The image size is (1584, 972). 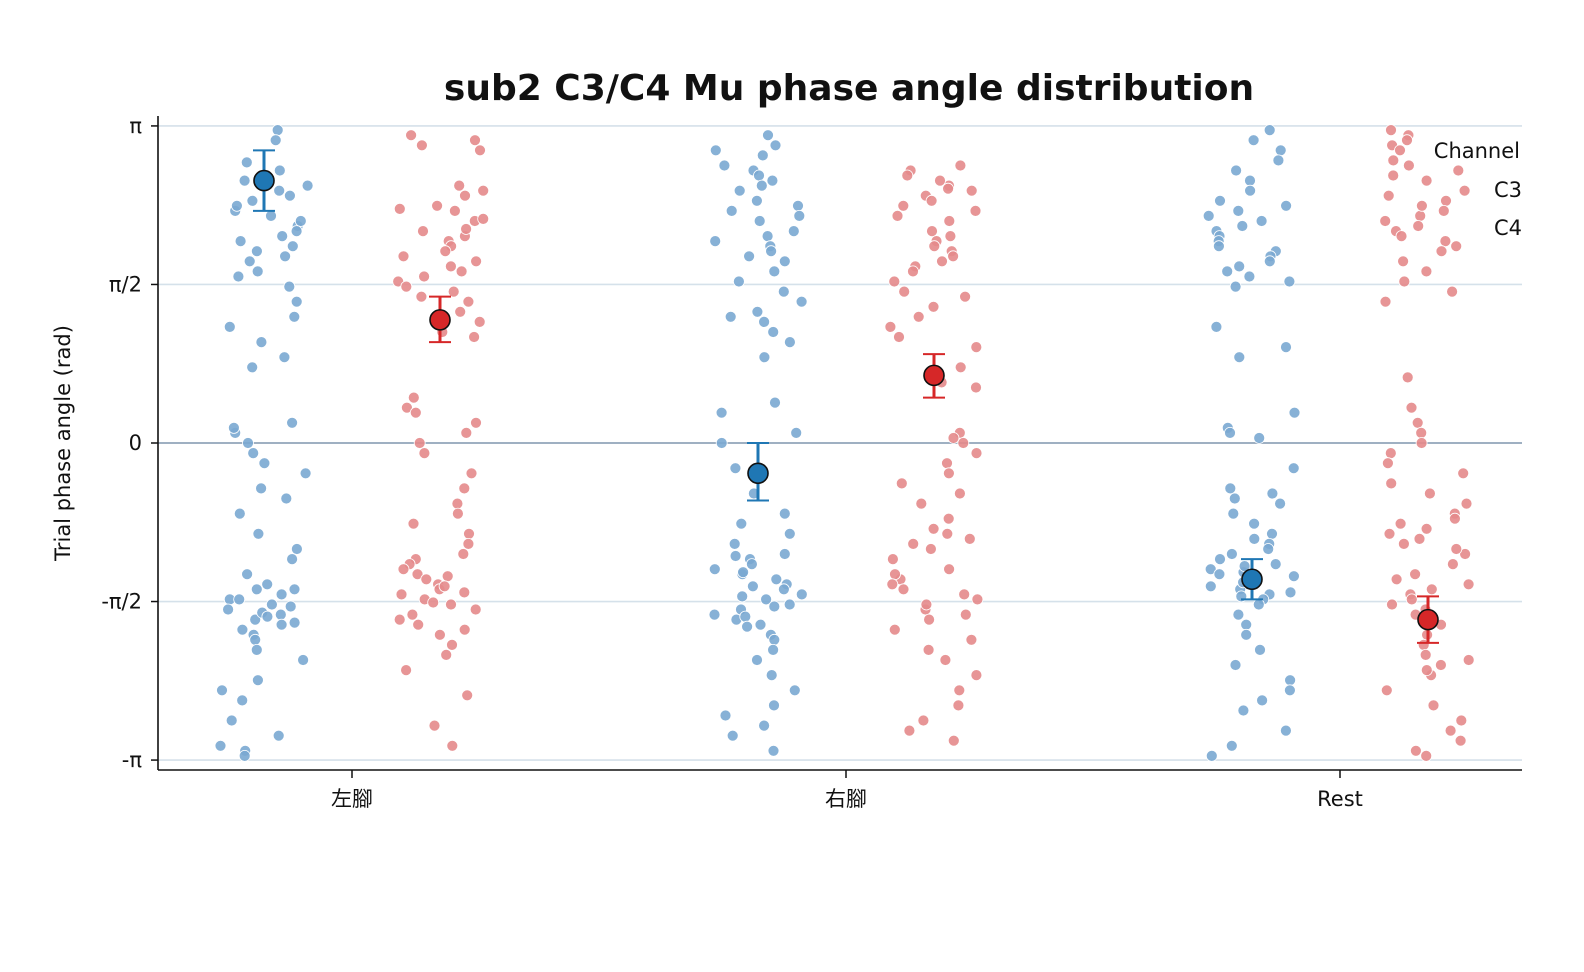 What do you see at coordinates (1477, 151) in the screenshot?
I see `legend-title: Channel` at bounding box center [1477, 151].